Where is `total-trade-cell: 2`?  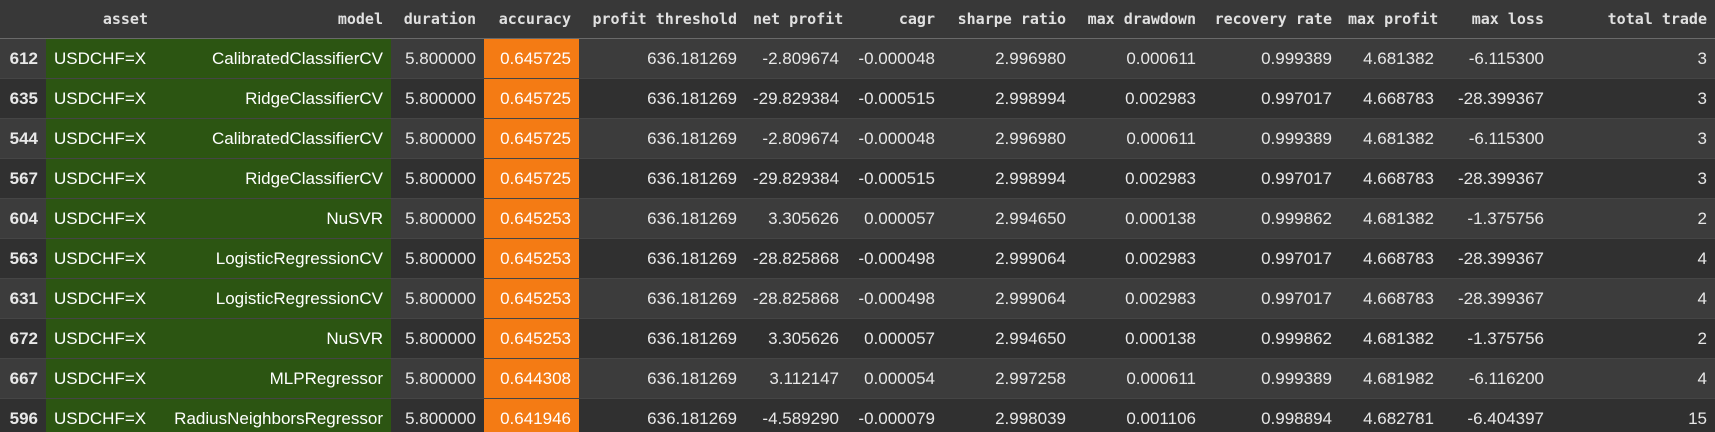
total-trade-cell: 2 is located at coordinates (1633, 338).